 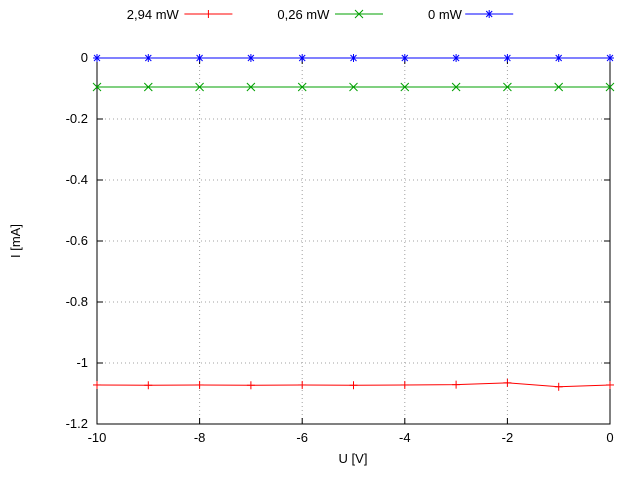 I want to click on y-tick-label: -0.4, so click(x=77, y=179).